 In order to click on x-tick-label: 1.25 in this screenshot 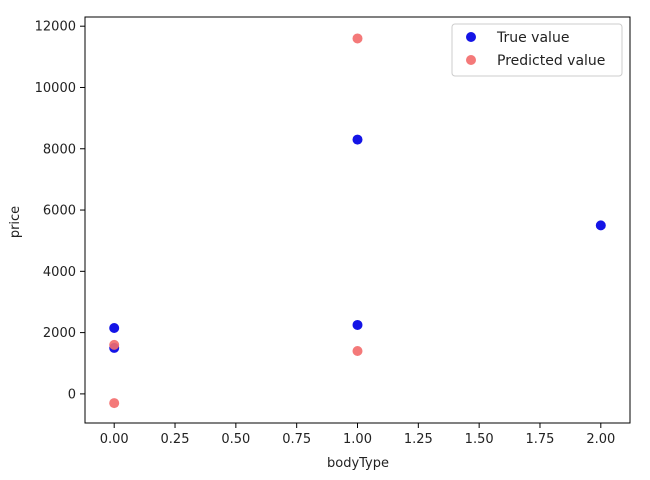, I will do `click(418, 439)`.